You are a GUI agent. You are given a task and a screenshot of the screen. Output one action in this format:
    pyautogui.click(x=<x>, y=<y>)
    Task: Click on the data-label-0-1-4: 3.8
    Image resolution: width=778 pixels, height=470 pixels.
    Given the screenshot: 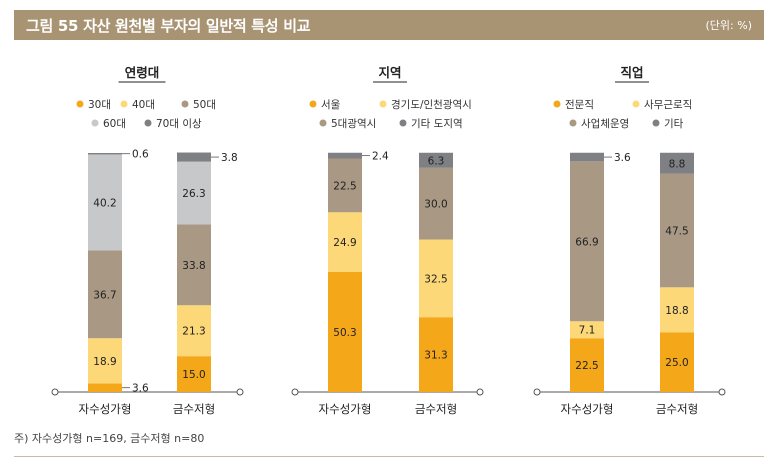 What is the action you would take?
    pyautogui.click(x=229, y=158)
    